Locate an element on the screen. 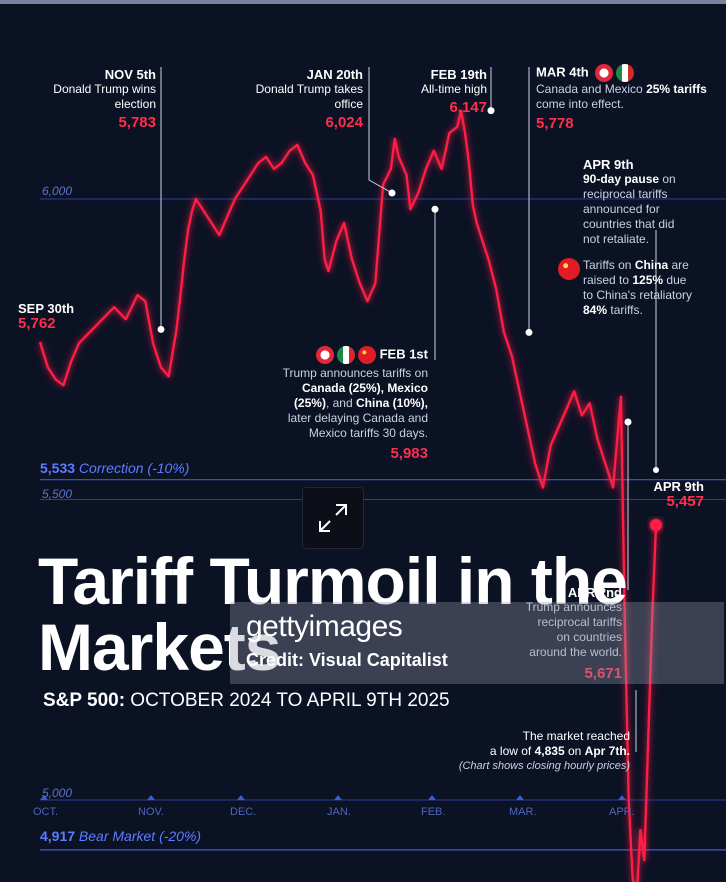 The height and width of the screenshot is (882, 726). annotation-jan20-text: Donald Trump takes office is located at coordinates (309, 96).